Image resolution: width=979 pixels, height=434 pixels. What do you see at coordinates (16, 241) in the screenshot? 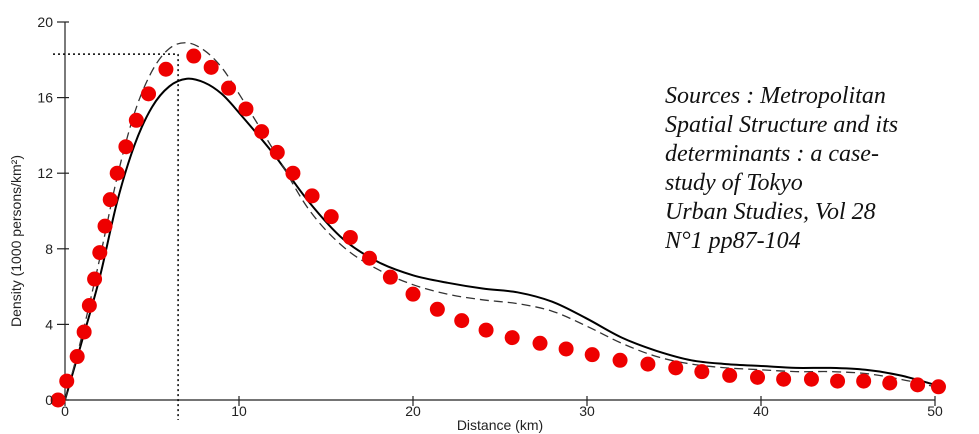
I see `y-axis-title: Density (1000 persons/km²)` at bounding box center [16, 241].